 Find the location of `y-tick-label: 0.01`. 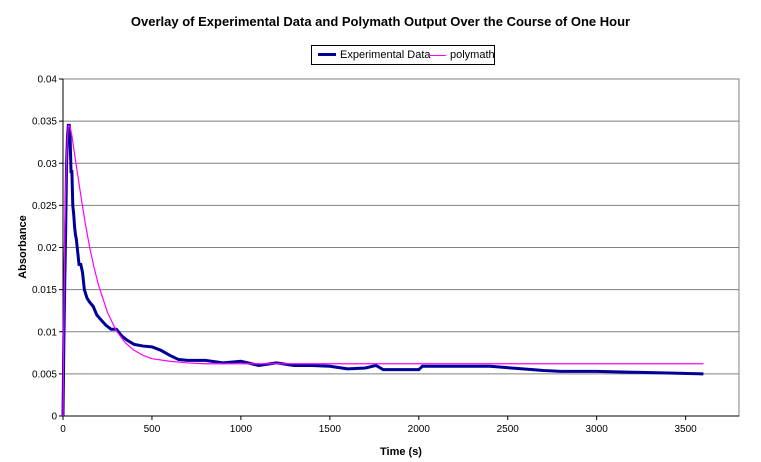

y-tick-label: 0.01 is located at coordinates (48, 332).